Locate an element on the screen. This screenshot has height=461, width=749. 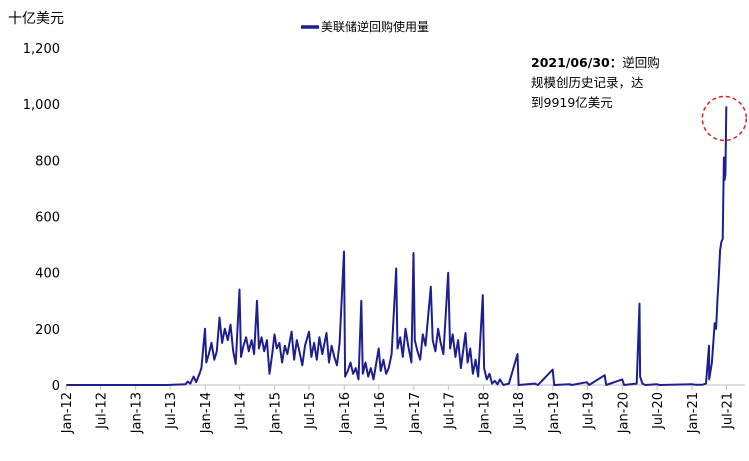
x-tick-label: Jul-17 is located at coordinates (449, 411).